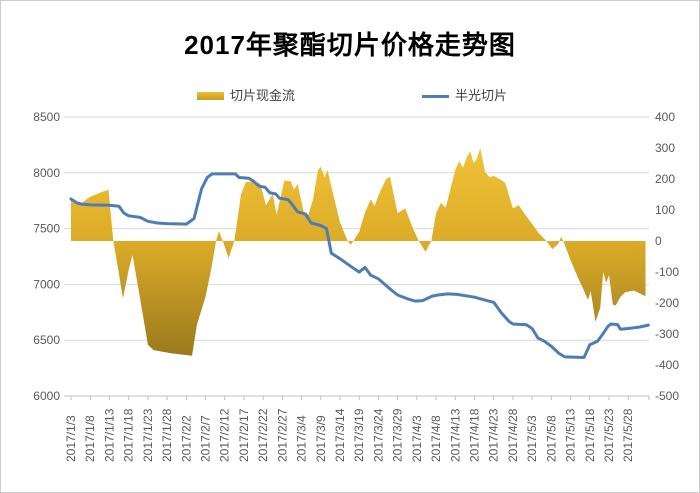 Image resolution: width=700 pixels, height=493 pixels. Describe the element at coordinates (571, 435) in the screenshot. I see `svg-text: 2017/5/13` at that location.